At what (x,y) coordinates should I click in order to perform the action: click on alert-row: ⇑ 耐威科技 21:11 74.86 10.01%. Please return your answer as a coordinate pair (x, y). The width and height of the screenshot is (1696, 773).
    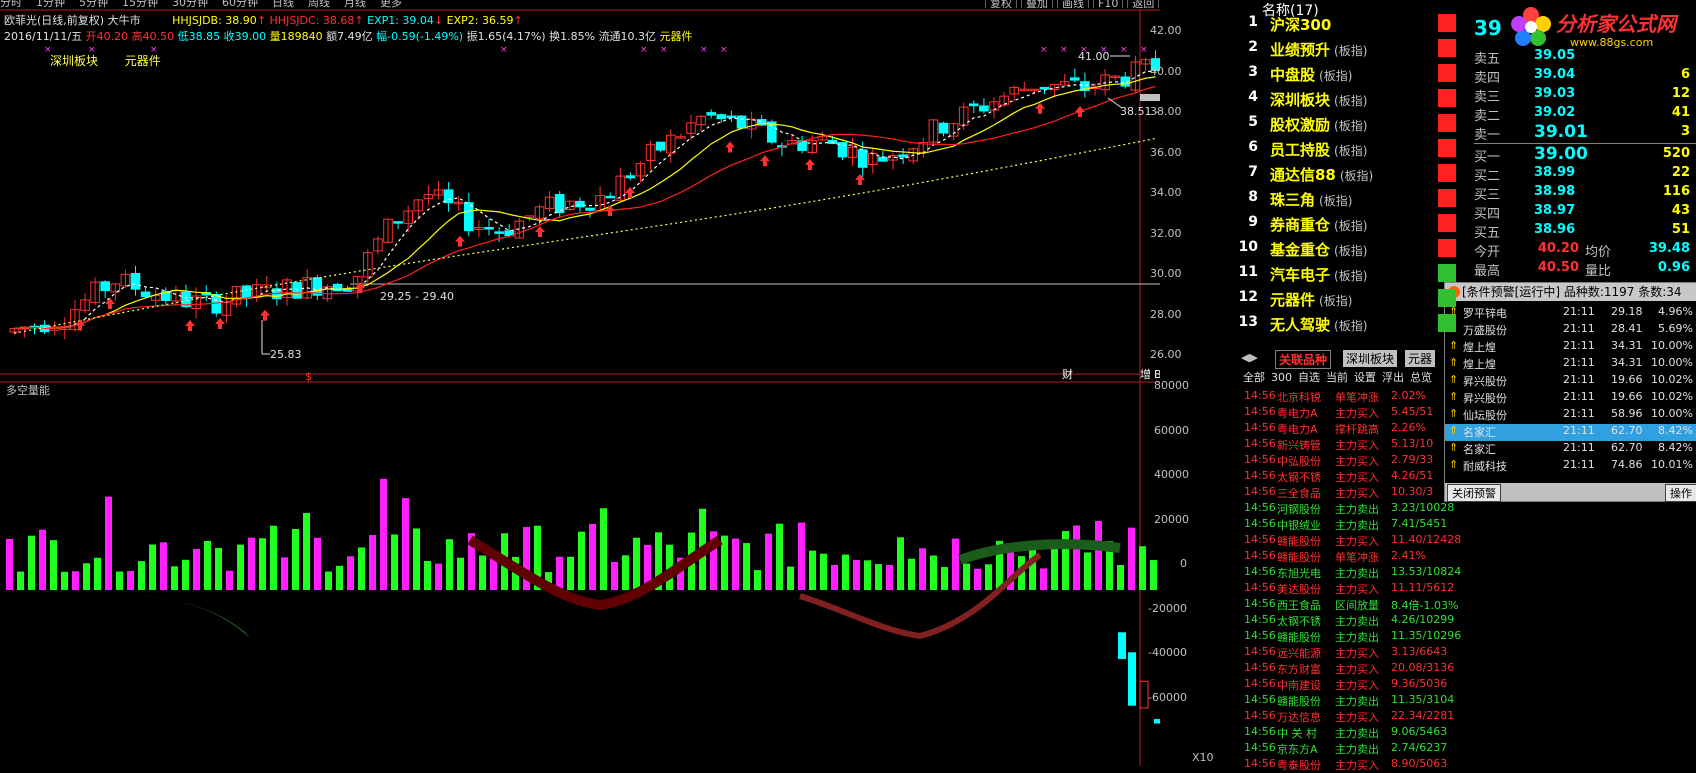
    Looking at the image, I should click on (1570, 466).